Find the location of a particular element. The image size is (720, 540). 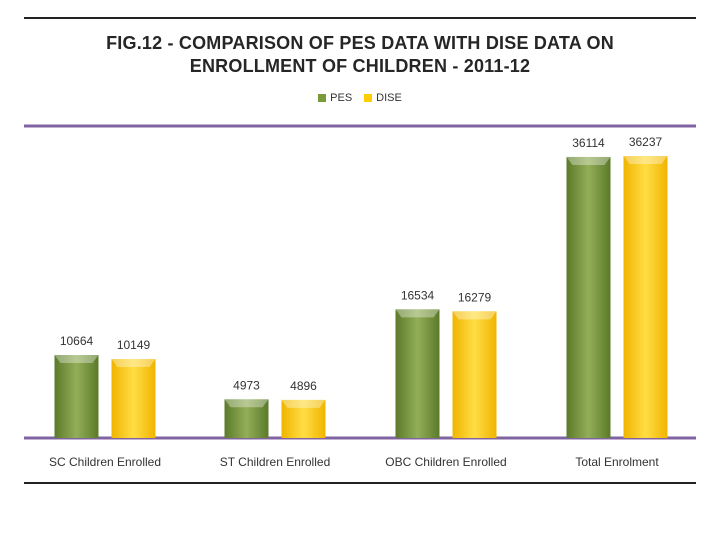

legend-item-pes: PES is located at coordinates (335, 98).